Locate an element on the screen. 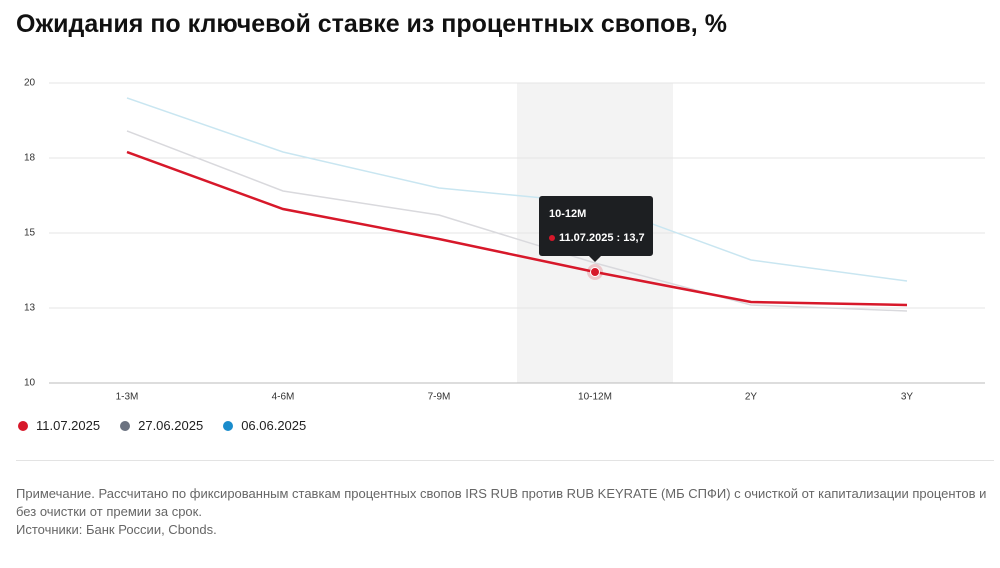 This screenshot has width=1000, height=568. x-tick-label: 3Y is located at coordinates (907, 397).